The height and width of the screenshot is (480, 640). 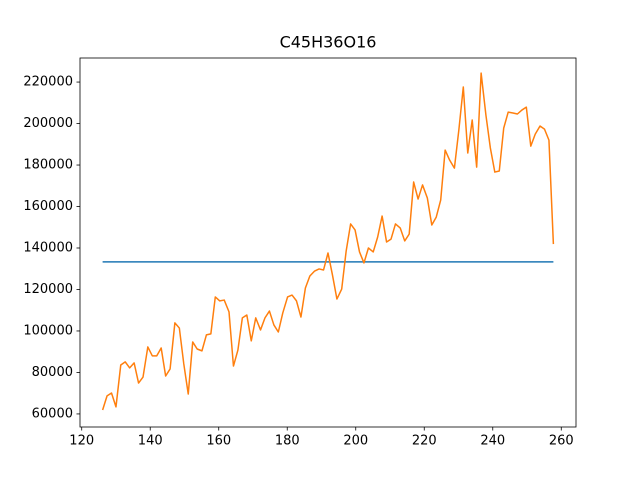 I want to click on y-tick-label: 200000, so click(x=48, y=123).